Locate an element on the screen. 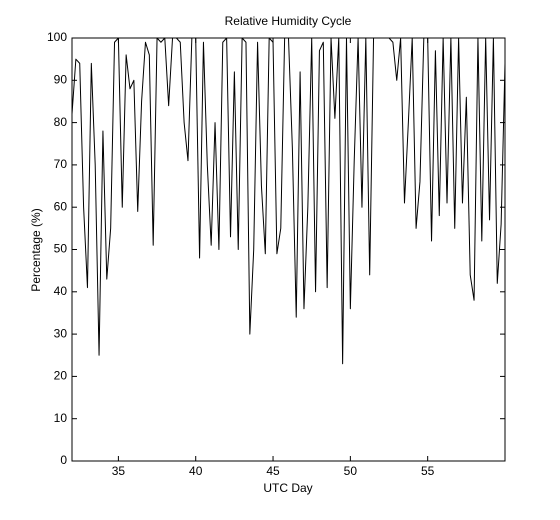  y-tick-label: 30 is located at coordinates (61, 333).